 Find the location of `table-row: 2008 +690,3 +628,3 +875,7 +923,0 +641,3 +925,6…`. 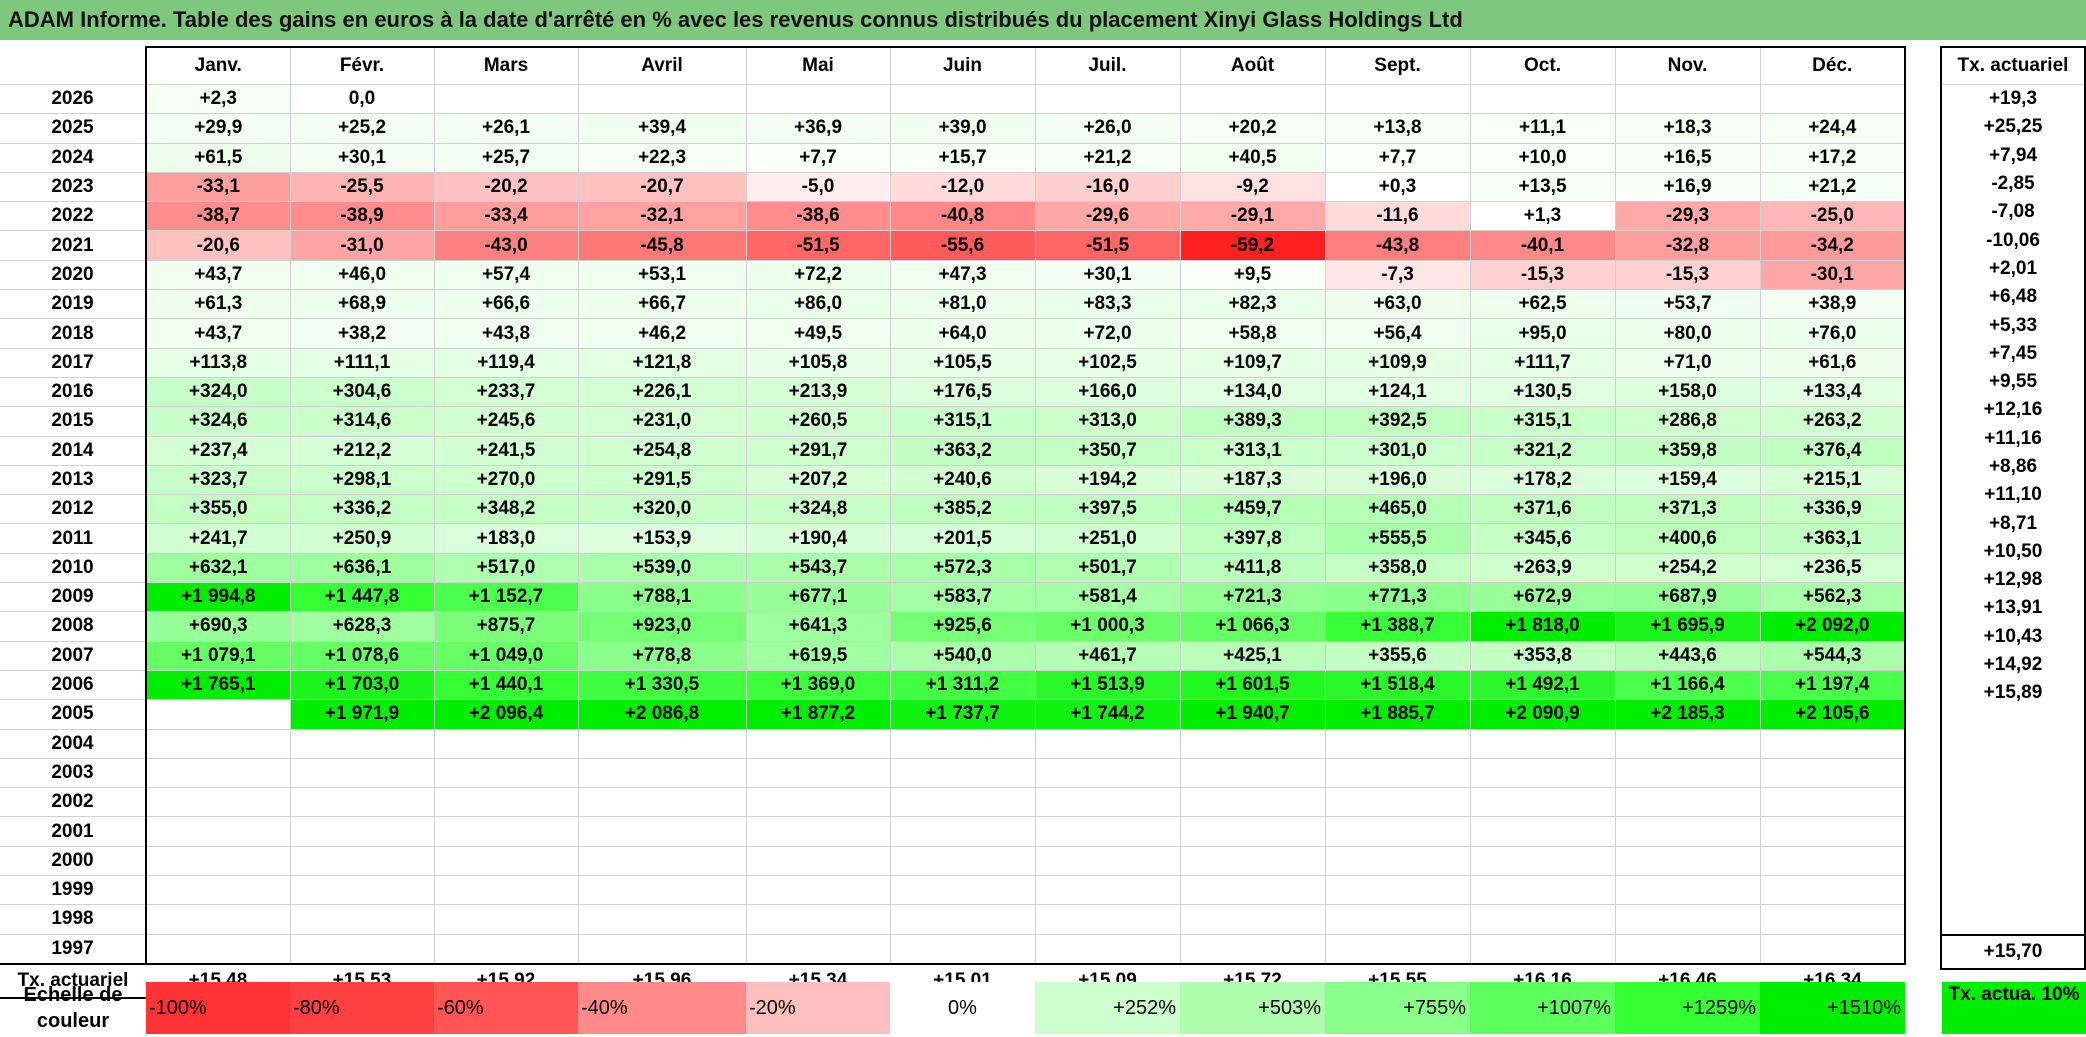

table-row: 2008 +690,3 +628,3 +875,7 +923,0 +641,3 +925,6… is located at coordinates (953, 626).